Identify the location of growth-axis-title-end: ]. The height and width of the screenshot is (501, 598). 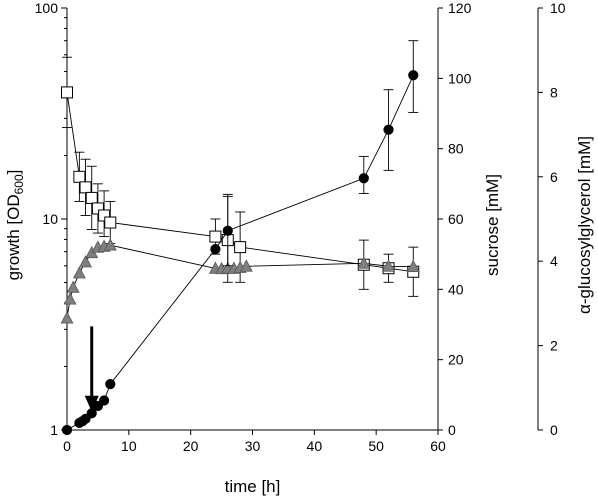
(13, 172).